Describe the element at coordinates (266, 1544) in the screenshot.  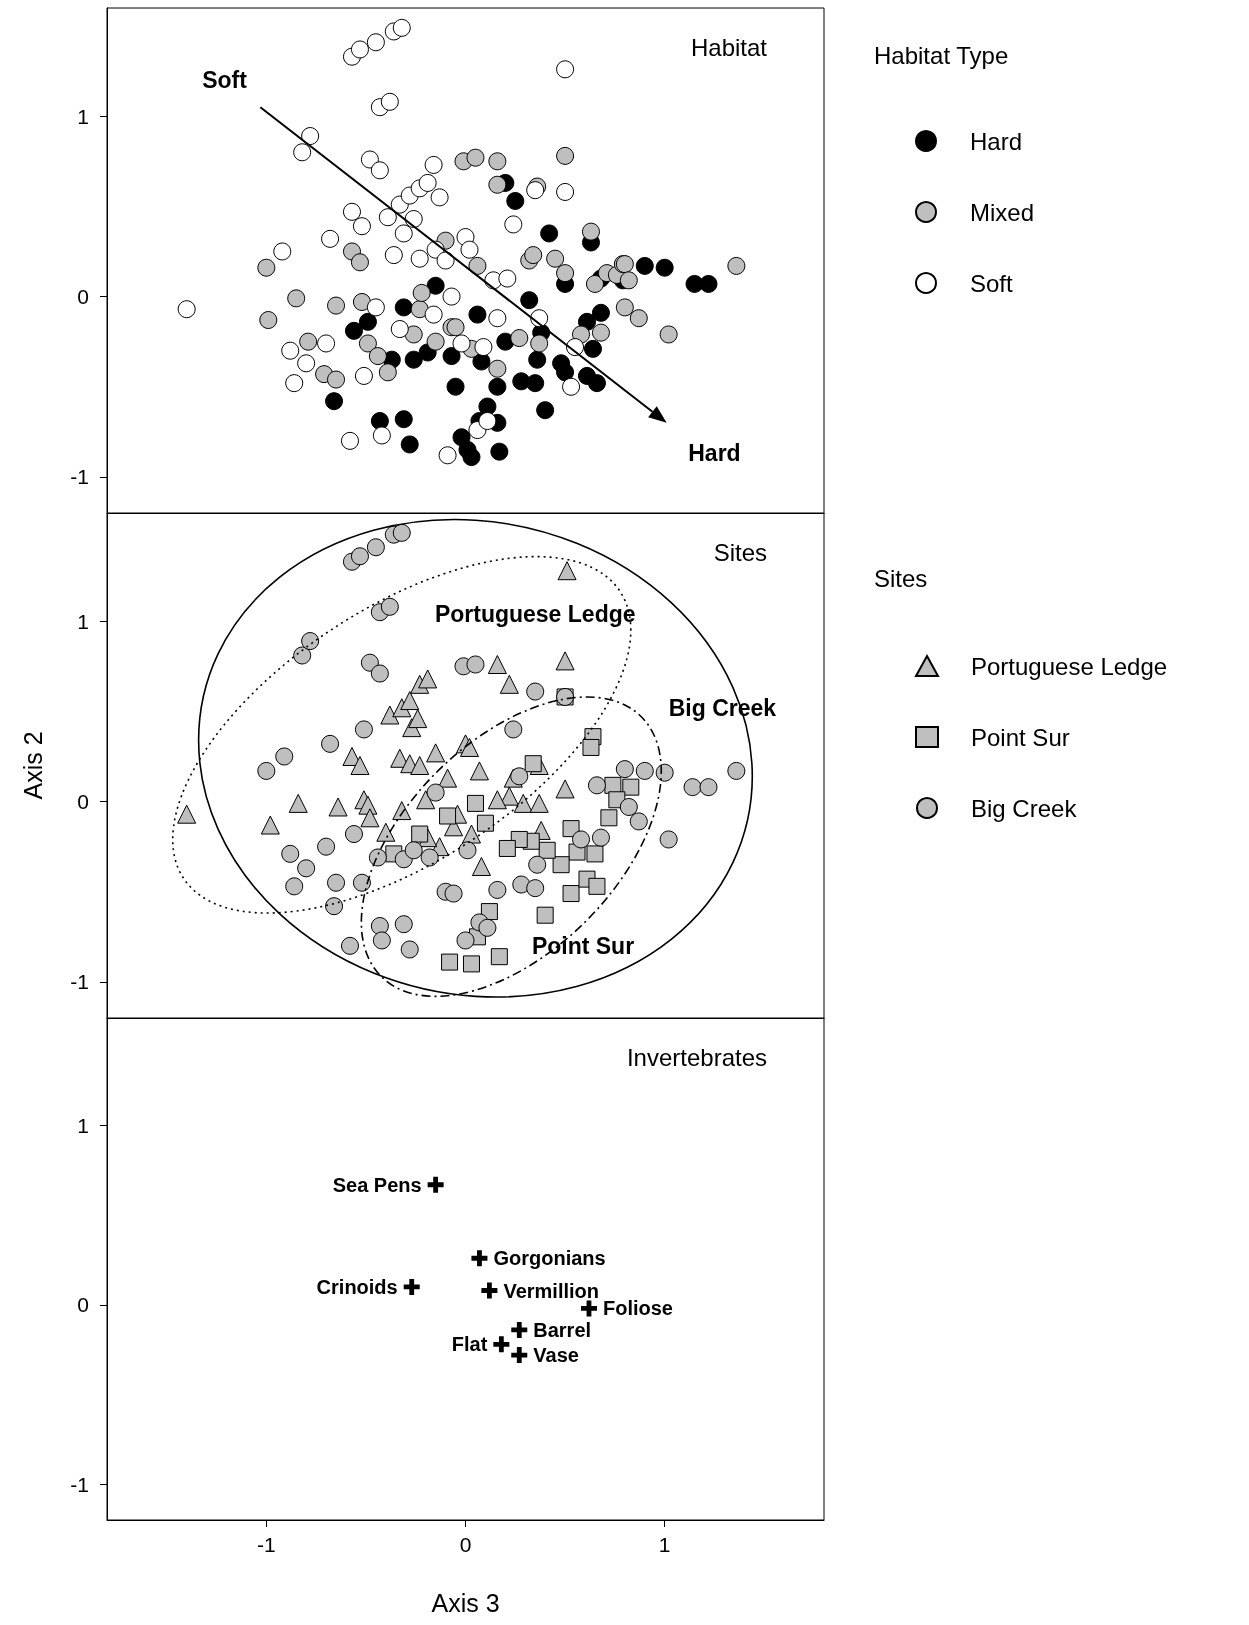
I see `x-tick-label: -1` at that location.